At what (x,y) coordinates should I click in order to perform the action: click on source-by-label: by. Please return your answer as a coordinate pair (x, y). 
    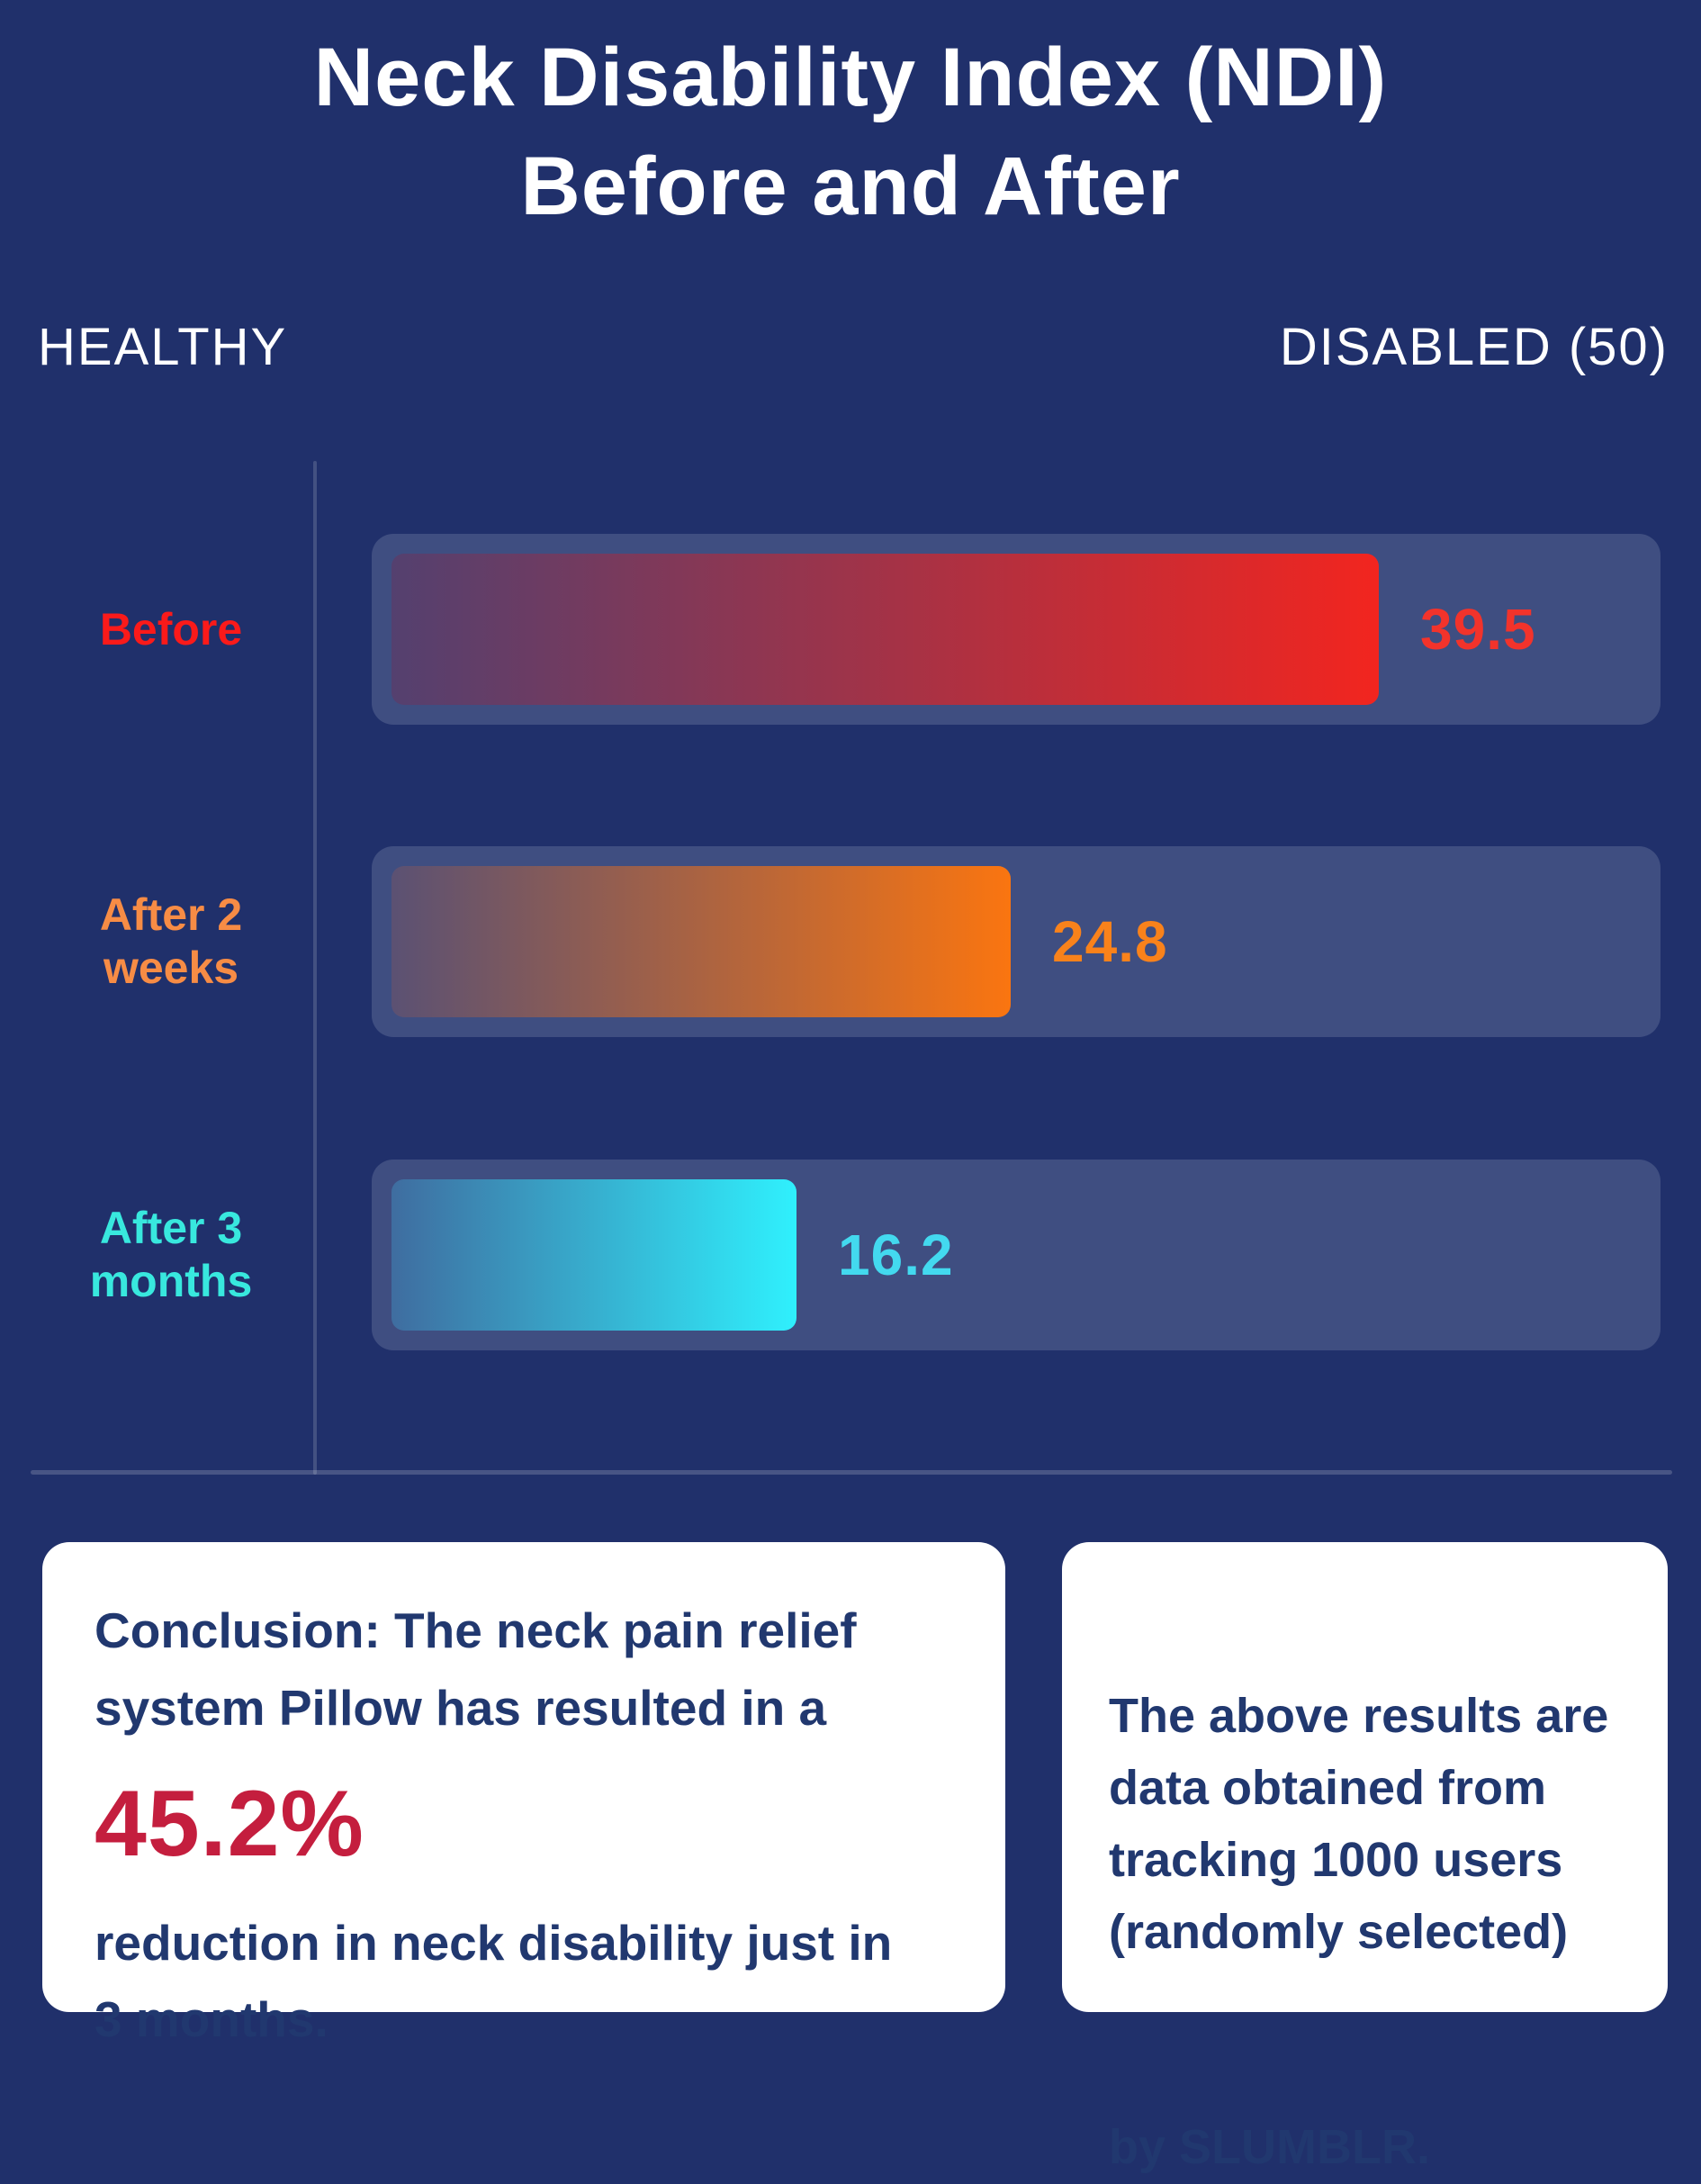
    Looking at the image, I should click on (1144, 2147).